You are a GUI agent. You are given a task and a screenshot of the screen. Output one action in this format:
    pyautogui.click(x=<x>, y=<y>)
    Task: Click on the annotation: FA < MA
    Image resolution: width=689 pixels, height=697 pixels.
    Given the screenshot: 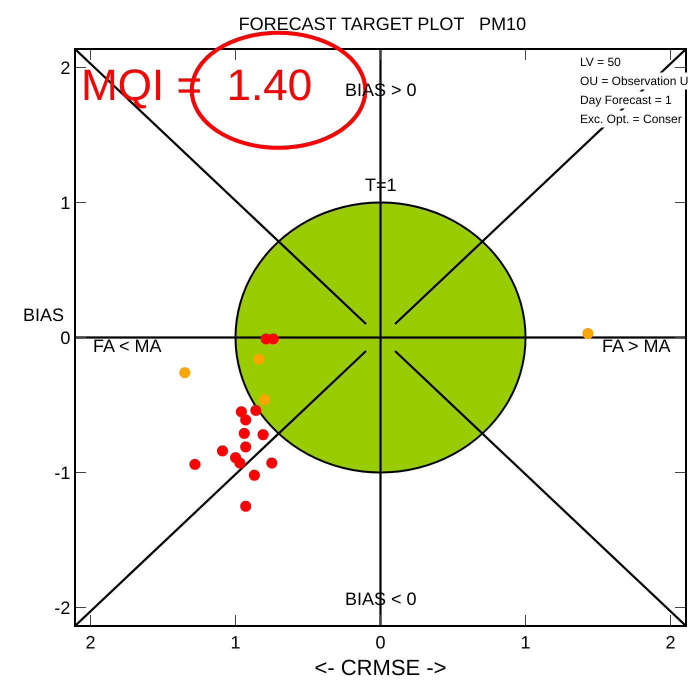 What is the action you would take?
    pyautogui.click(x=127, y=346)
    